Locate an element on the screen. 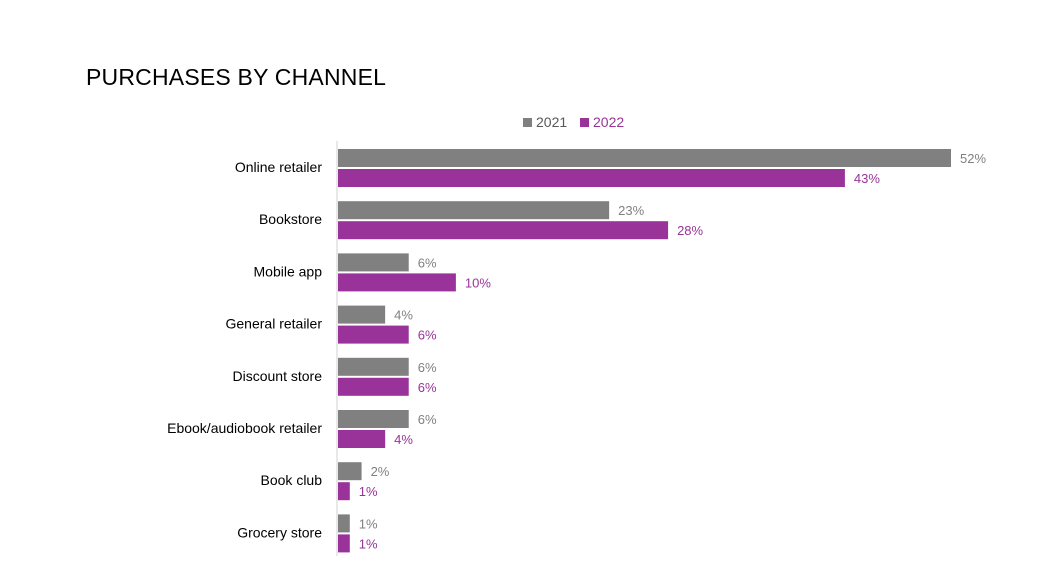 This screenshot has width=1042, height=570. chart-legend: 2021 2022 is located at coordinates (521, 124).